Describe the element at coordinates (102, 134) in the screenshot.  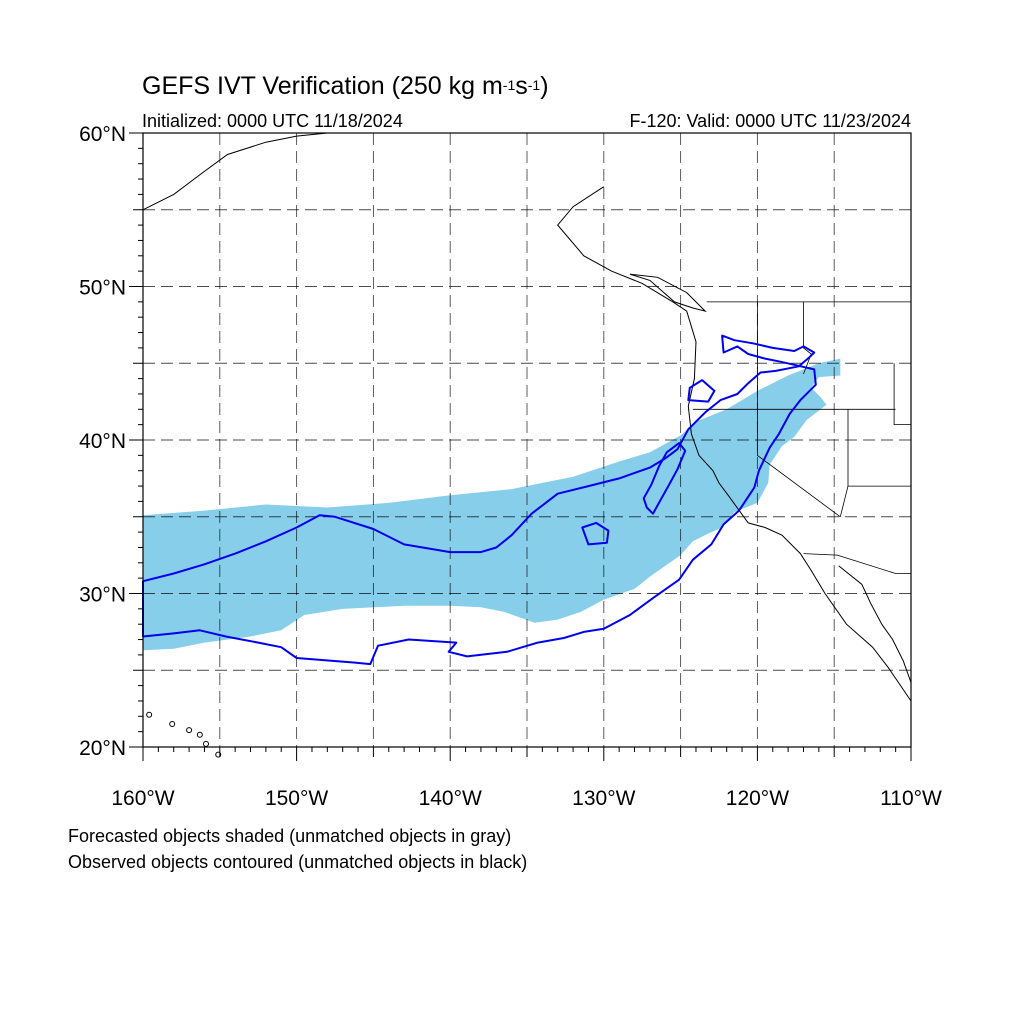
I see `latitude-label: 60°N` at that location.